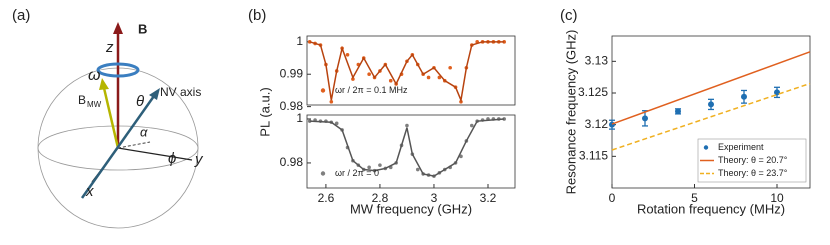  What do you see at coordinates (711, 208) in the screenshot?
I see `x-axis-label: Rotation frequency (MHz)` at bounding box center [711, 208].